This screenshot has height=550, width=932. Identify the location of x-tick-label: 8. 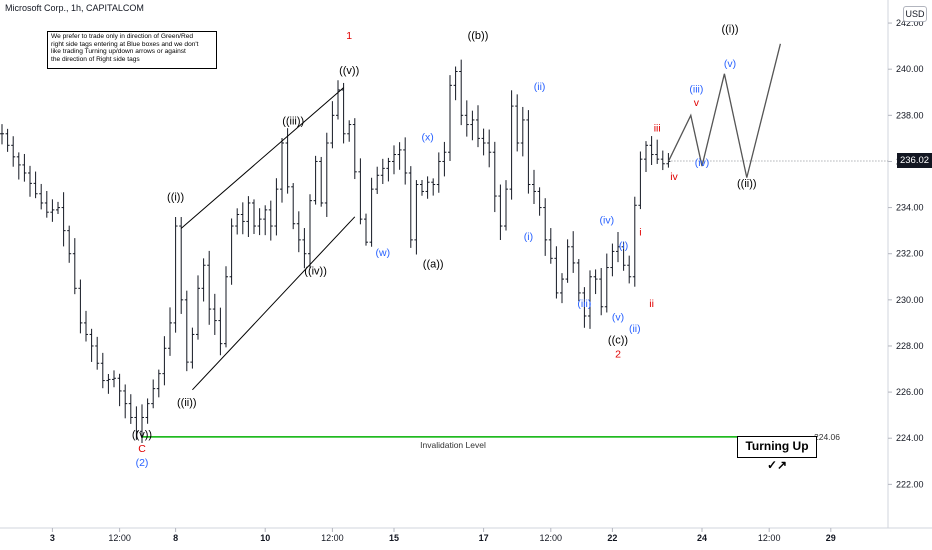
(175, 538).